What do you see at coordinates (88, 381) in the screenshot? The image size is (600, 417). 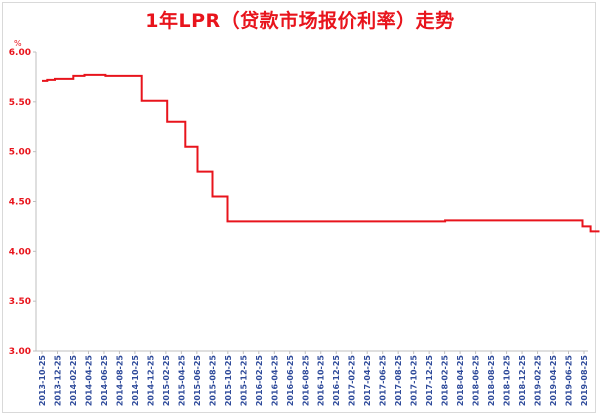 I see `x-tick-label: 2014-04-25` at bounding box center [88, 381].